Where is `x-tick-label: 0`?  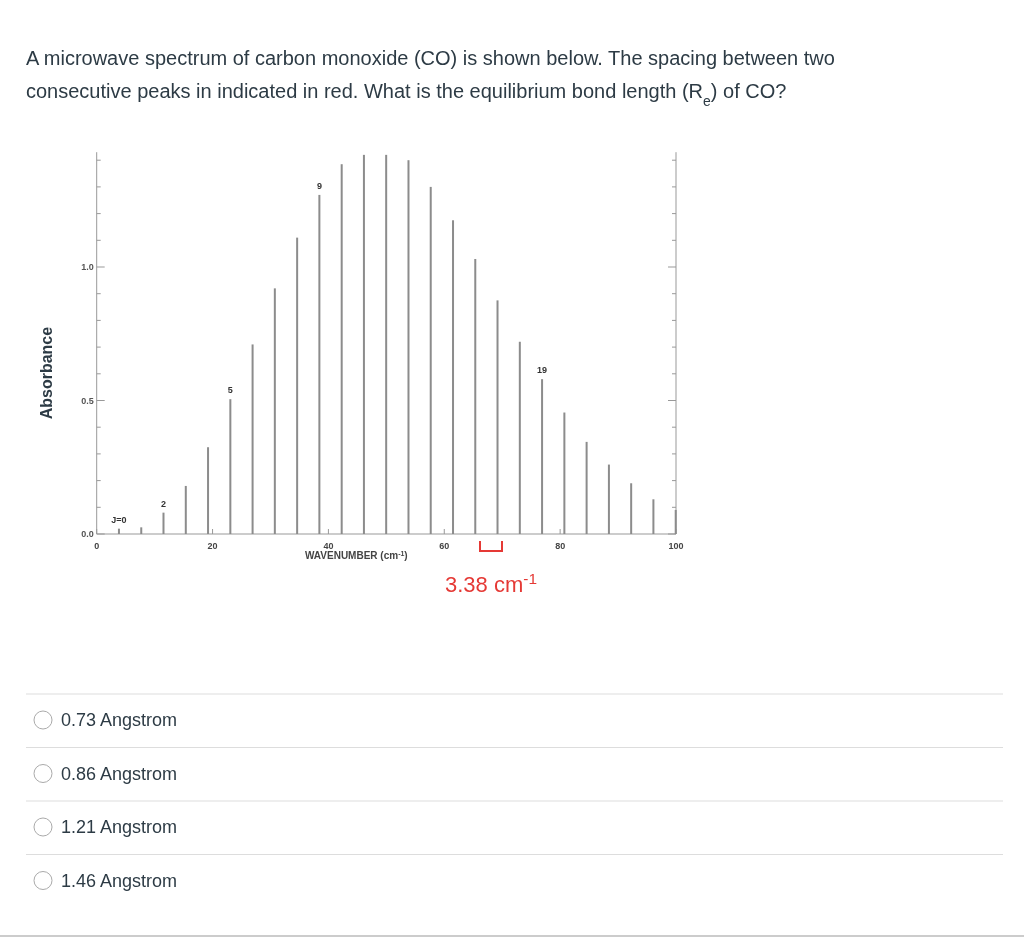
x-tick-label: 0 is located at coordinates (97, 546).